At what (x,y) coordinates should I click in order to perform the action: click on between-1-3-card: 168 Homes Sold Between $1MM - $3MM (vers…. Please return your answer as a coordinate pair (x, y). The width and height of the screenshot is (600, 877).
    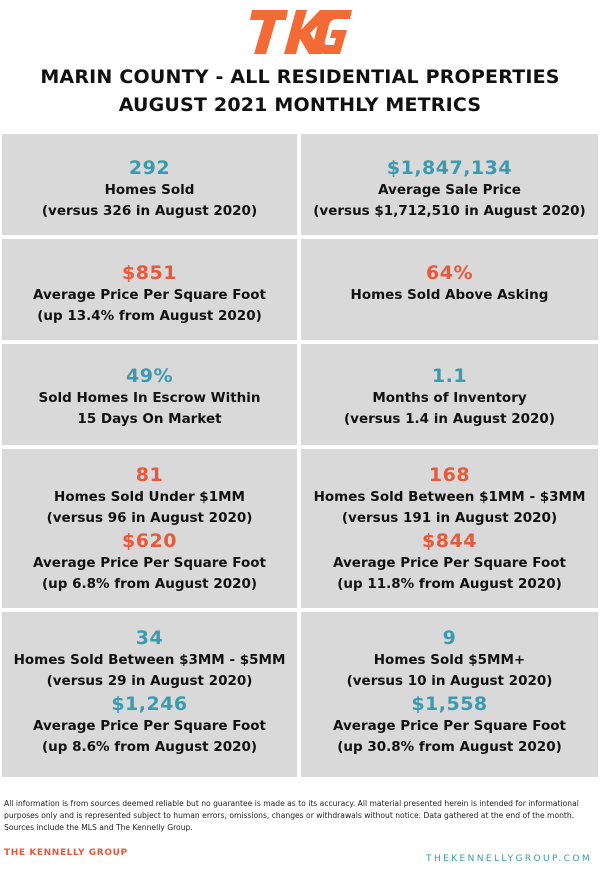
    Looking at the image, I should click on (449, 528).